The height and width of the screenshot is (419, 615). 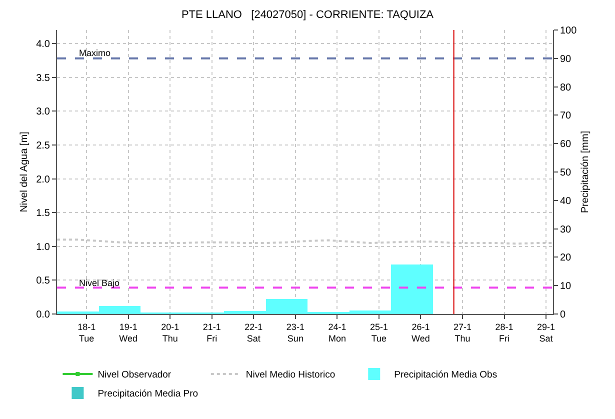 What do you see at coordinates (566, 59) in the screenshot?
I see `y2-tick-label: 90` at bounding box center [566, 59].